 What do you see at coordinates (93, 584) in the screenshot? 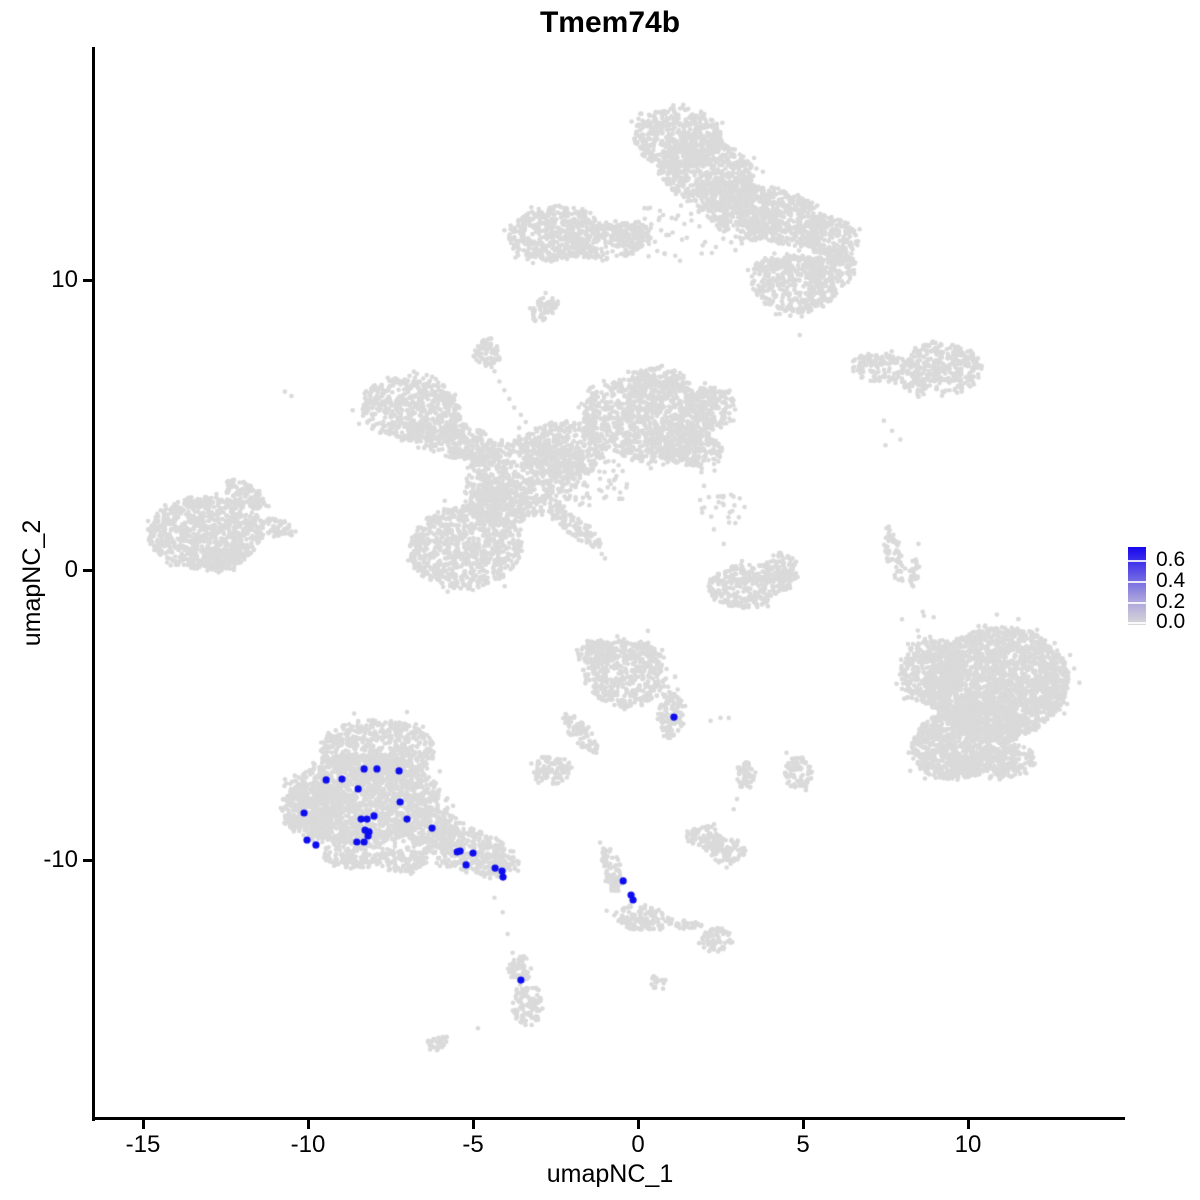
I see `y-axis-line` at bounding box center [93, 584].